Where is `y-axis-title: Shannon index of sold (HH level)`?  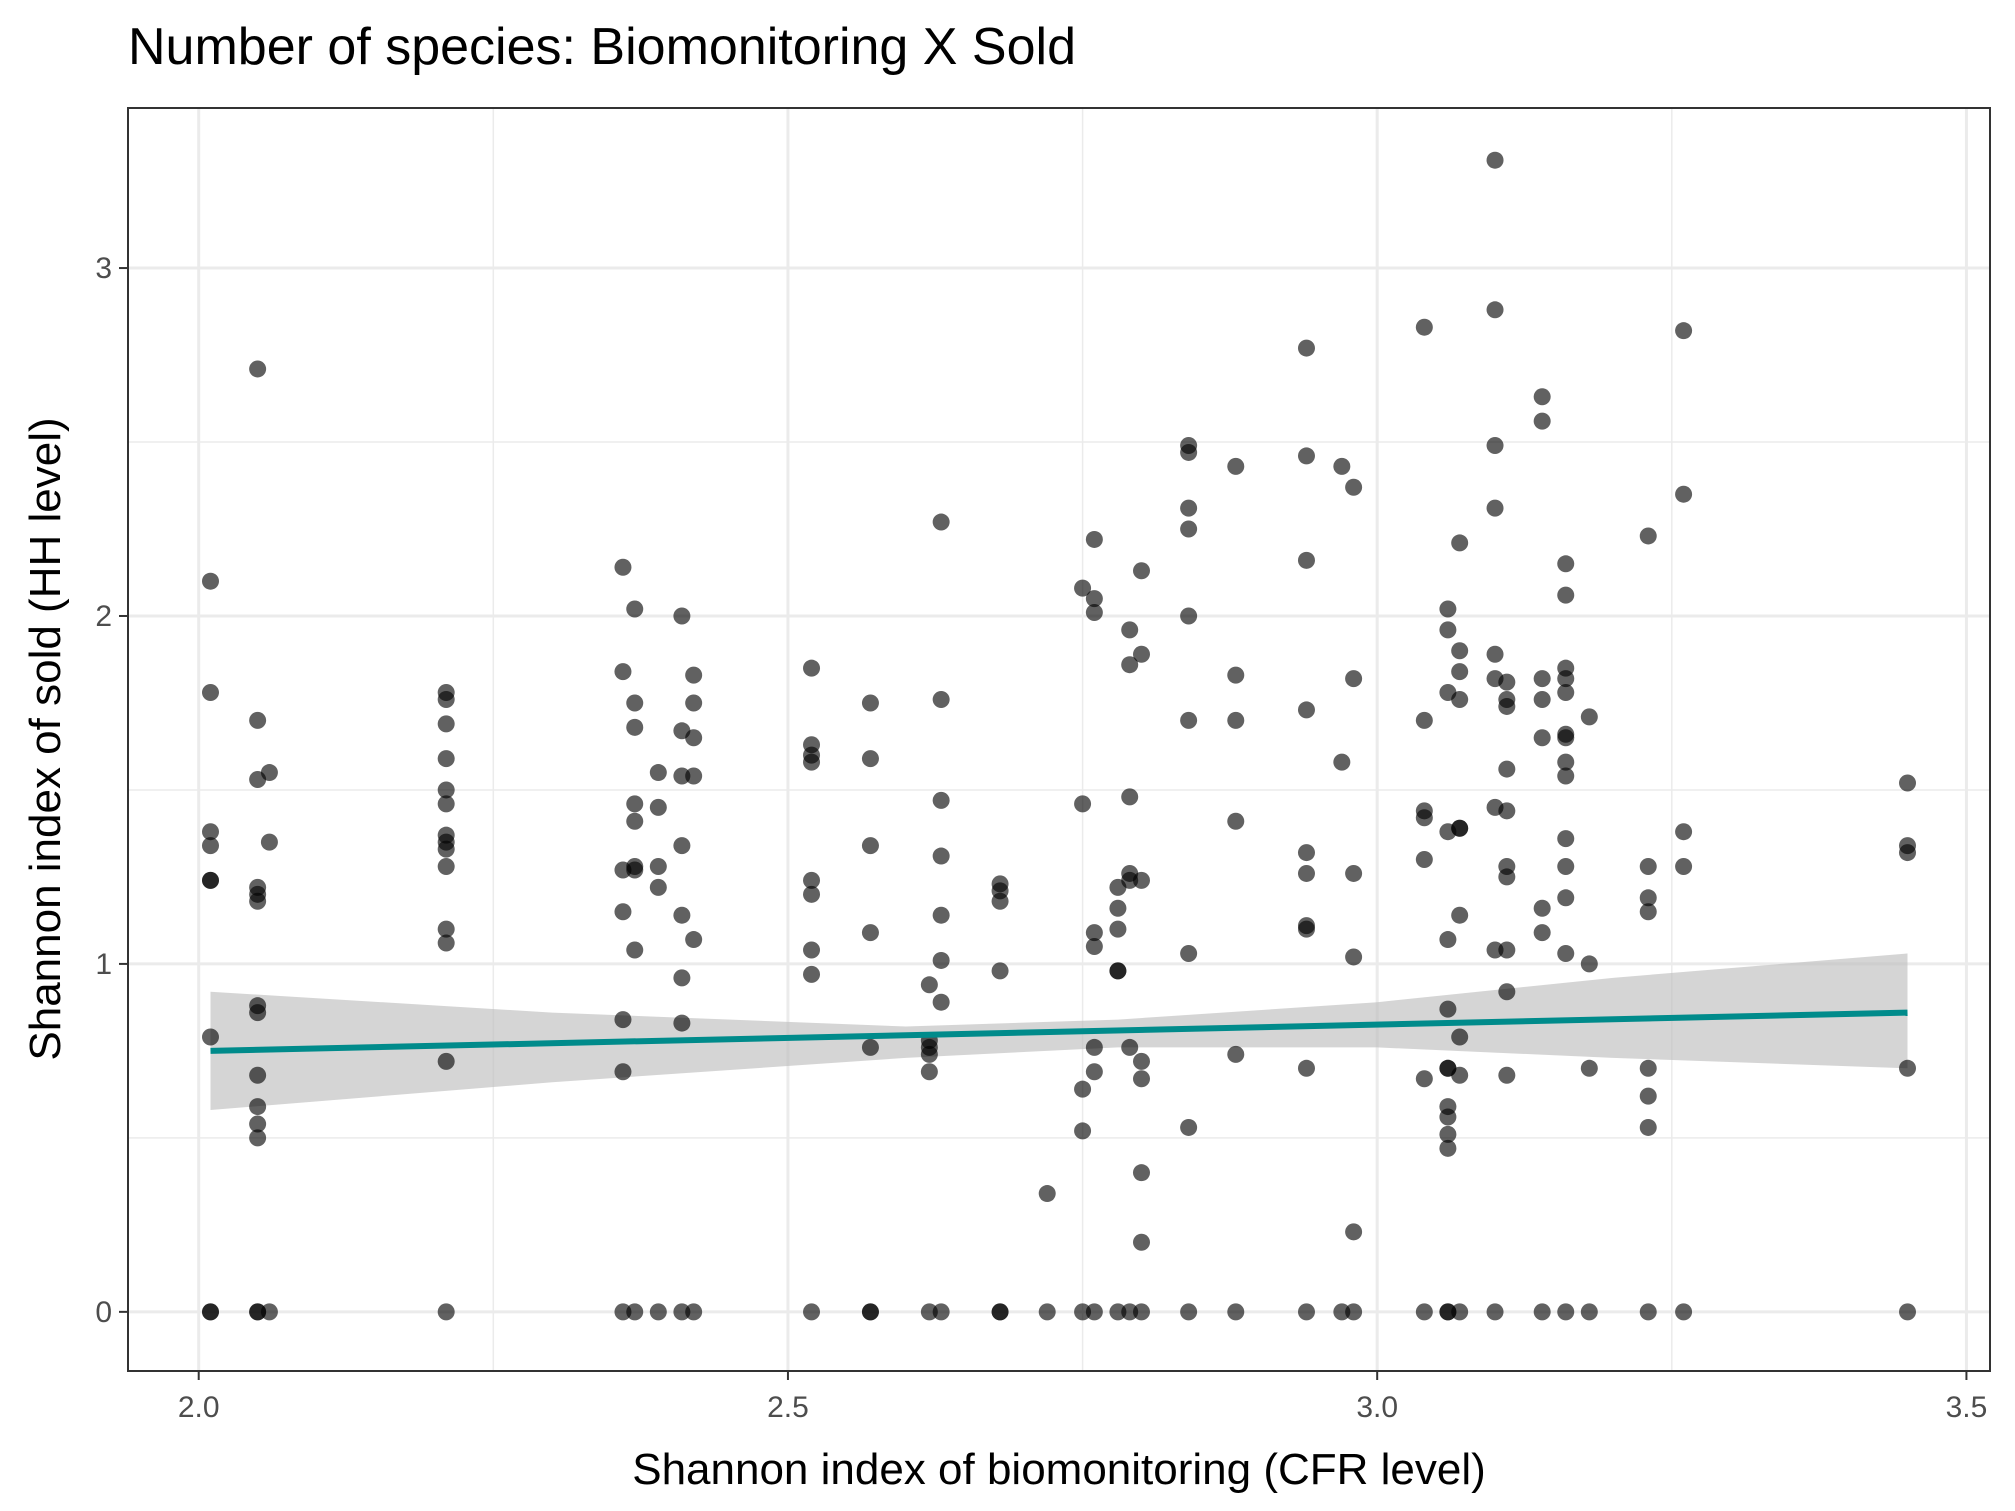 y-axis-title: Shannon index of sold (HH level) is located at coordinates (45, 738).